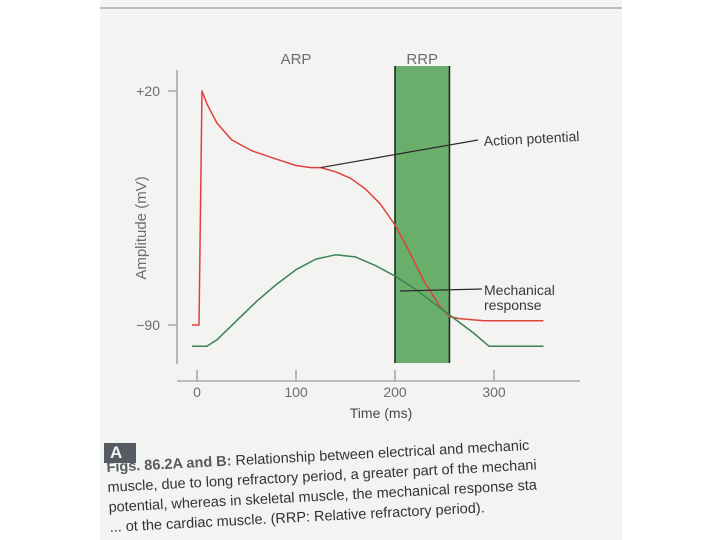 This screenshot has height=540, width=720. Describe the element at coordinates (141, 227) in the screenshot. I see `y-axis-title: Amplitude (mV)` at that location.